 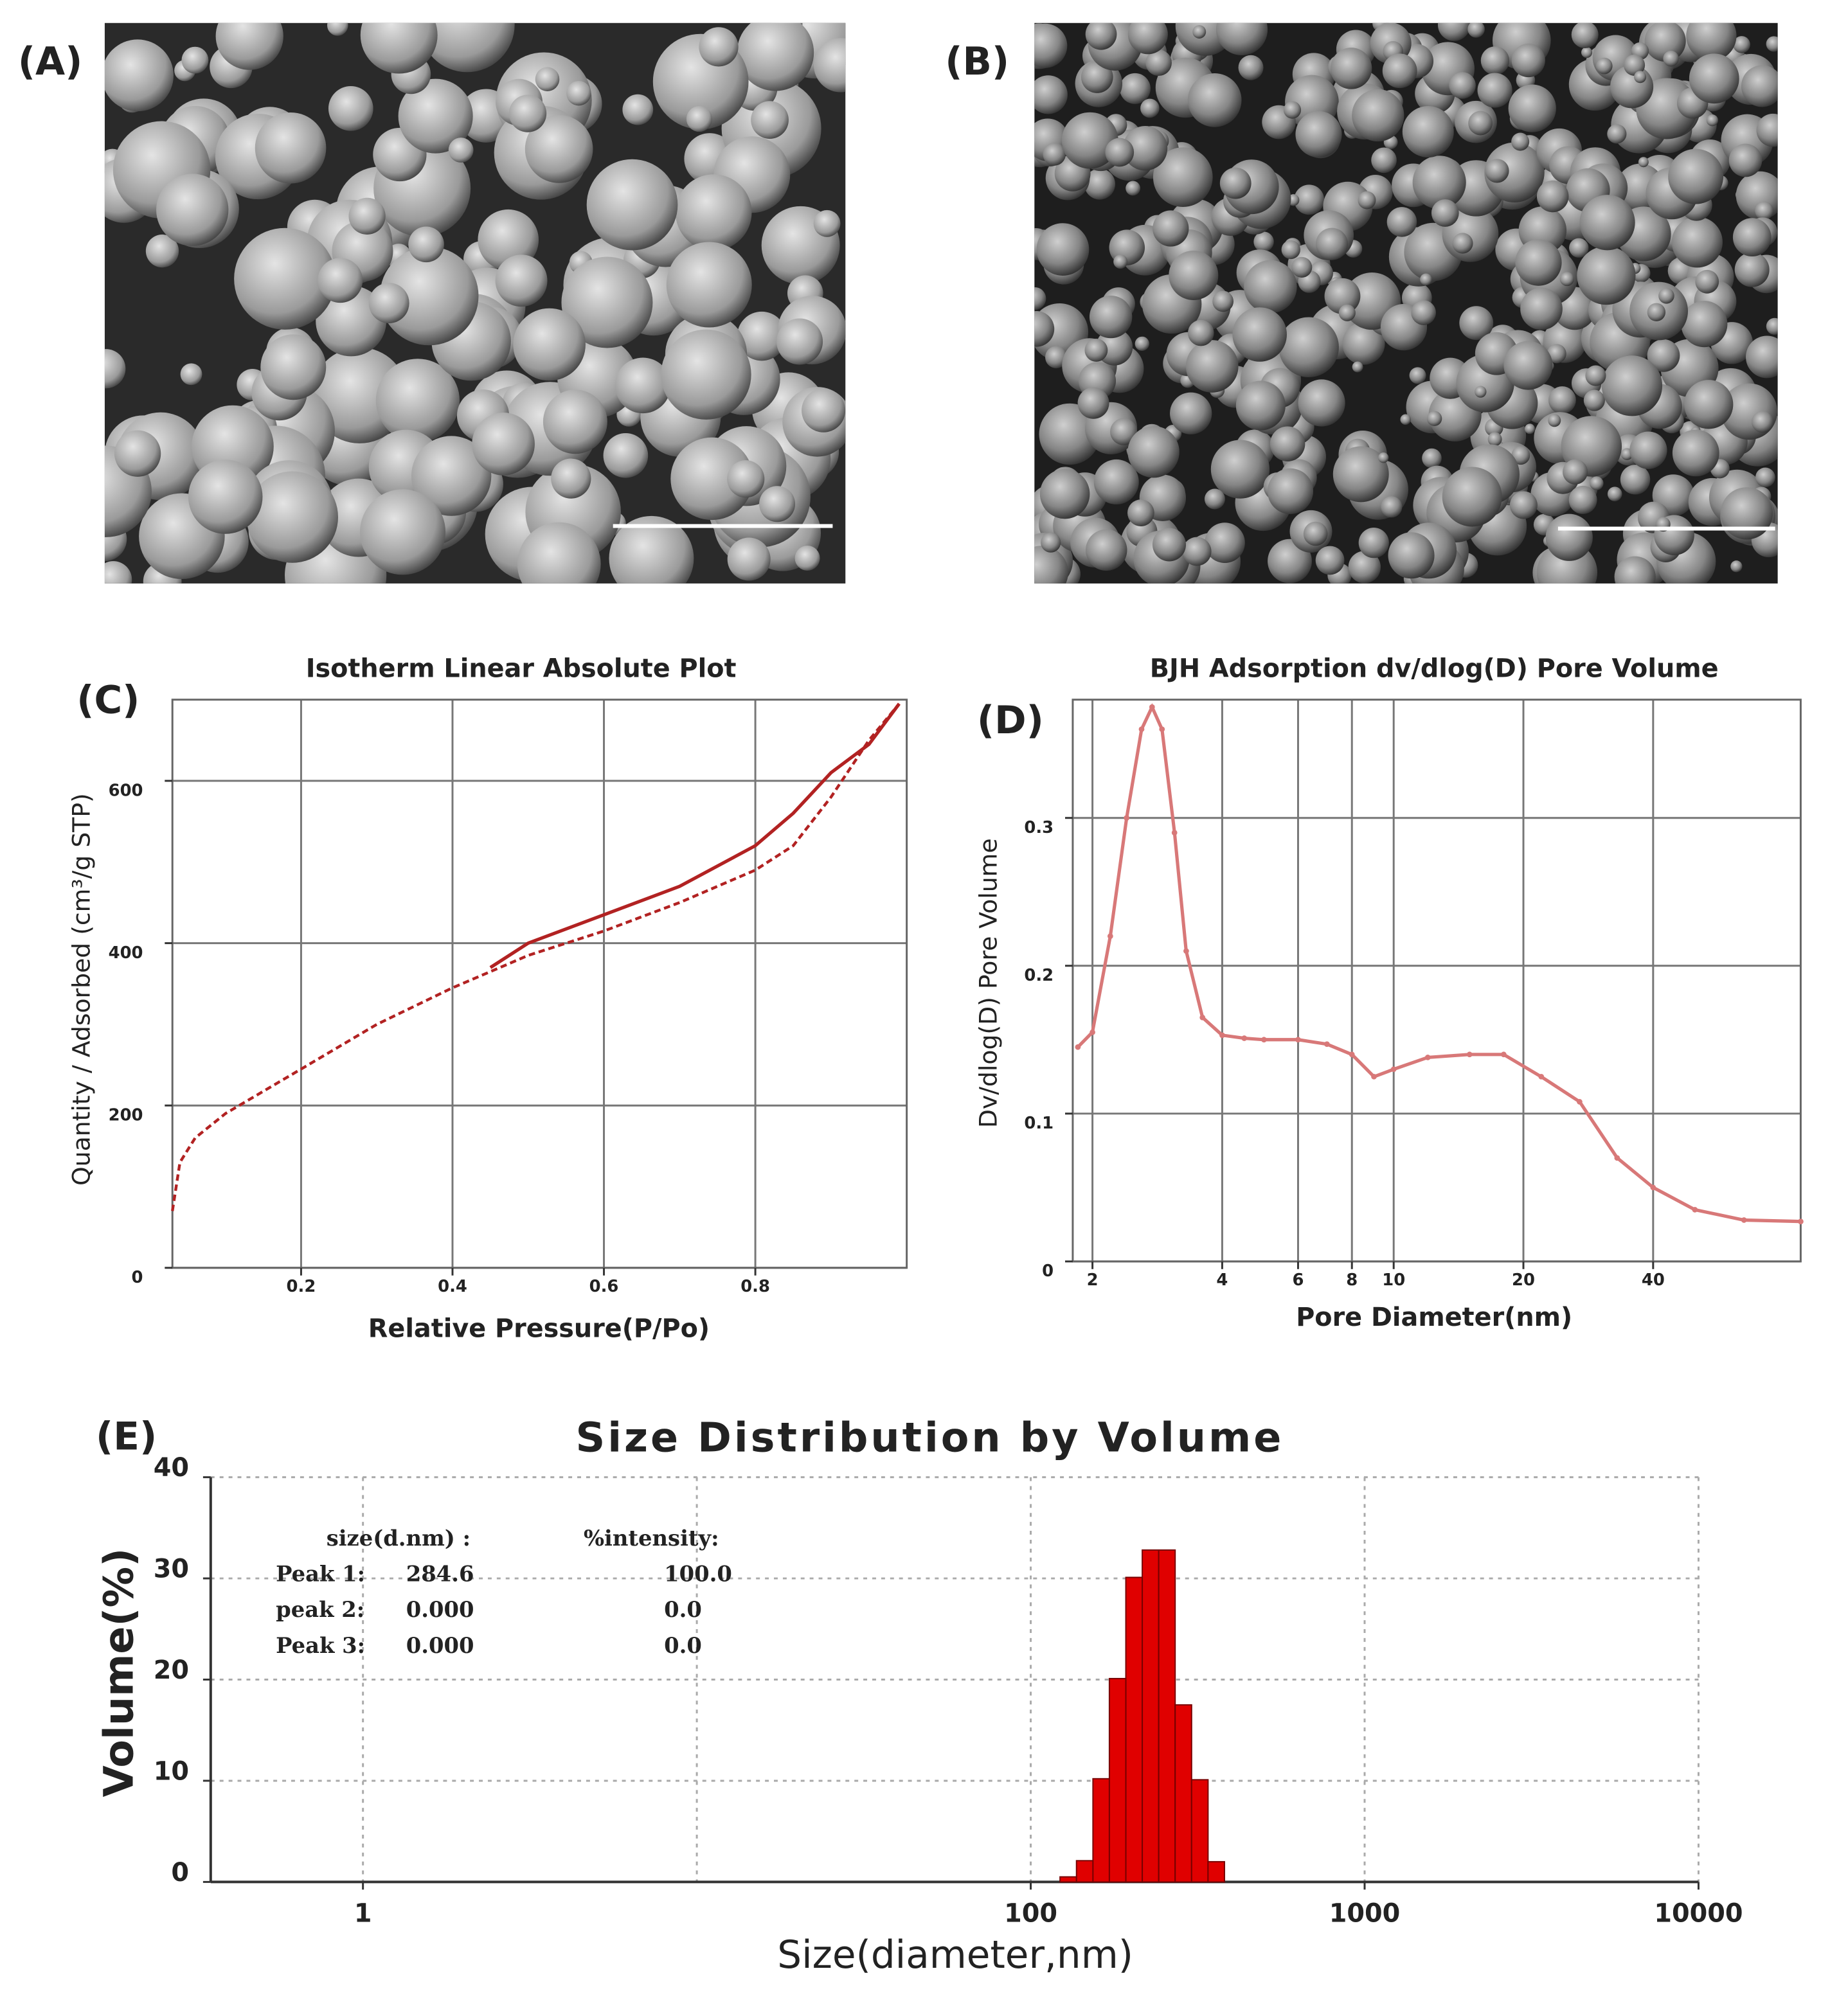 What do you see at coordinates (536, 956) in the screenshot?
I see `data-line` at bounding box center [536, 956].